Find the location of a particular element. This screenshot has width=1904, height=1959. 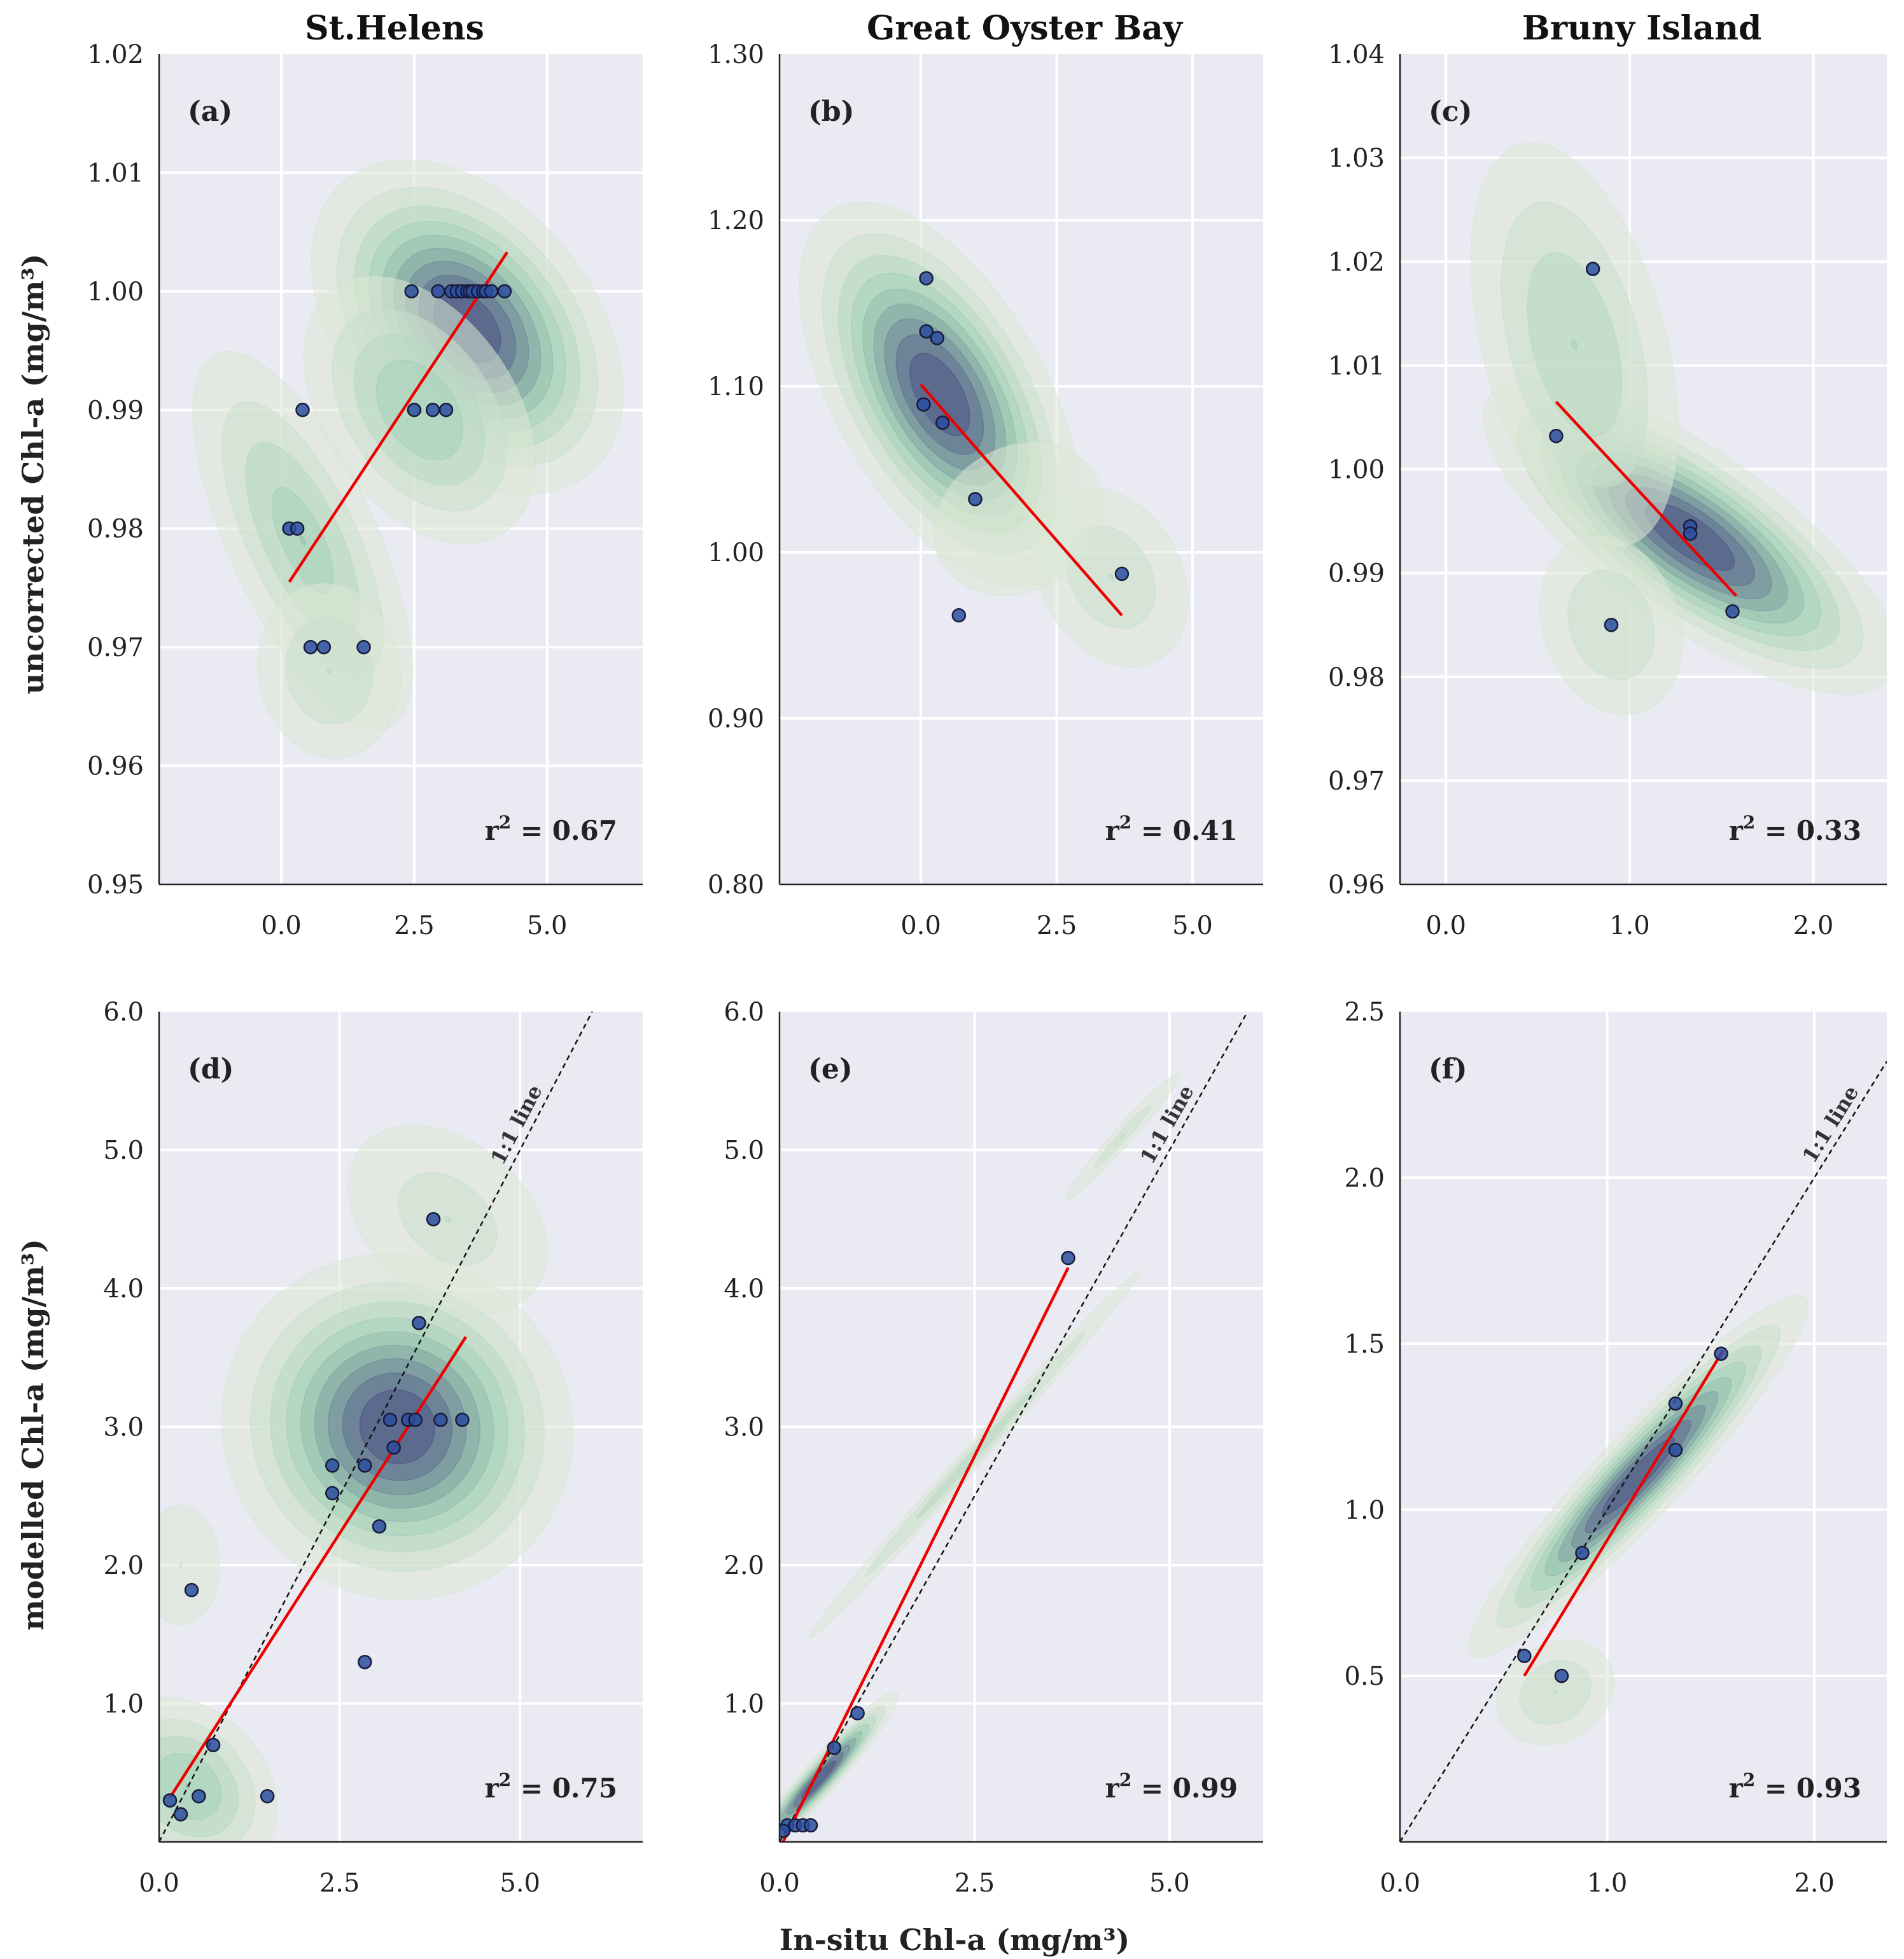

data-points-c is located at coordinates (1644, 446).